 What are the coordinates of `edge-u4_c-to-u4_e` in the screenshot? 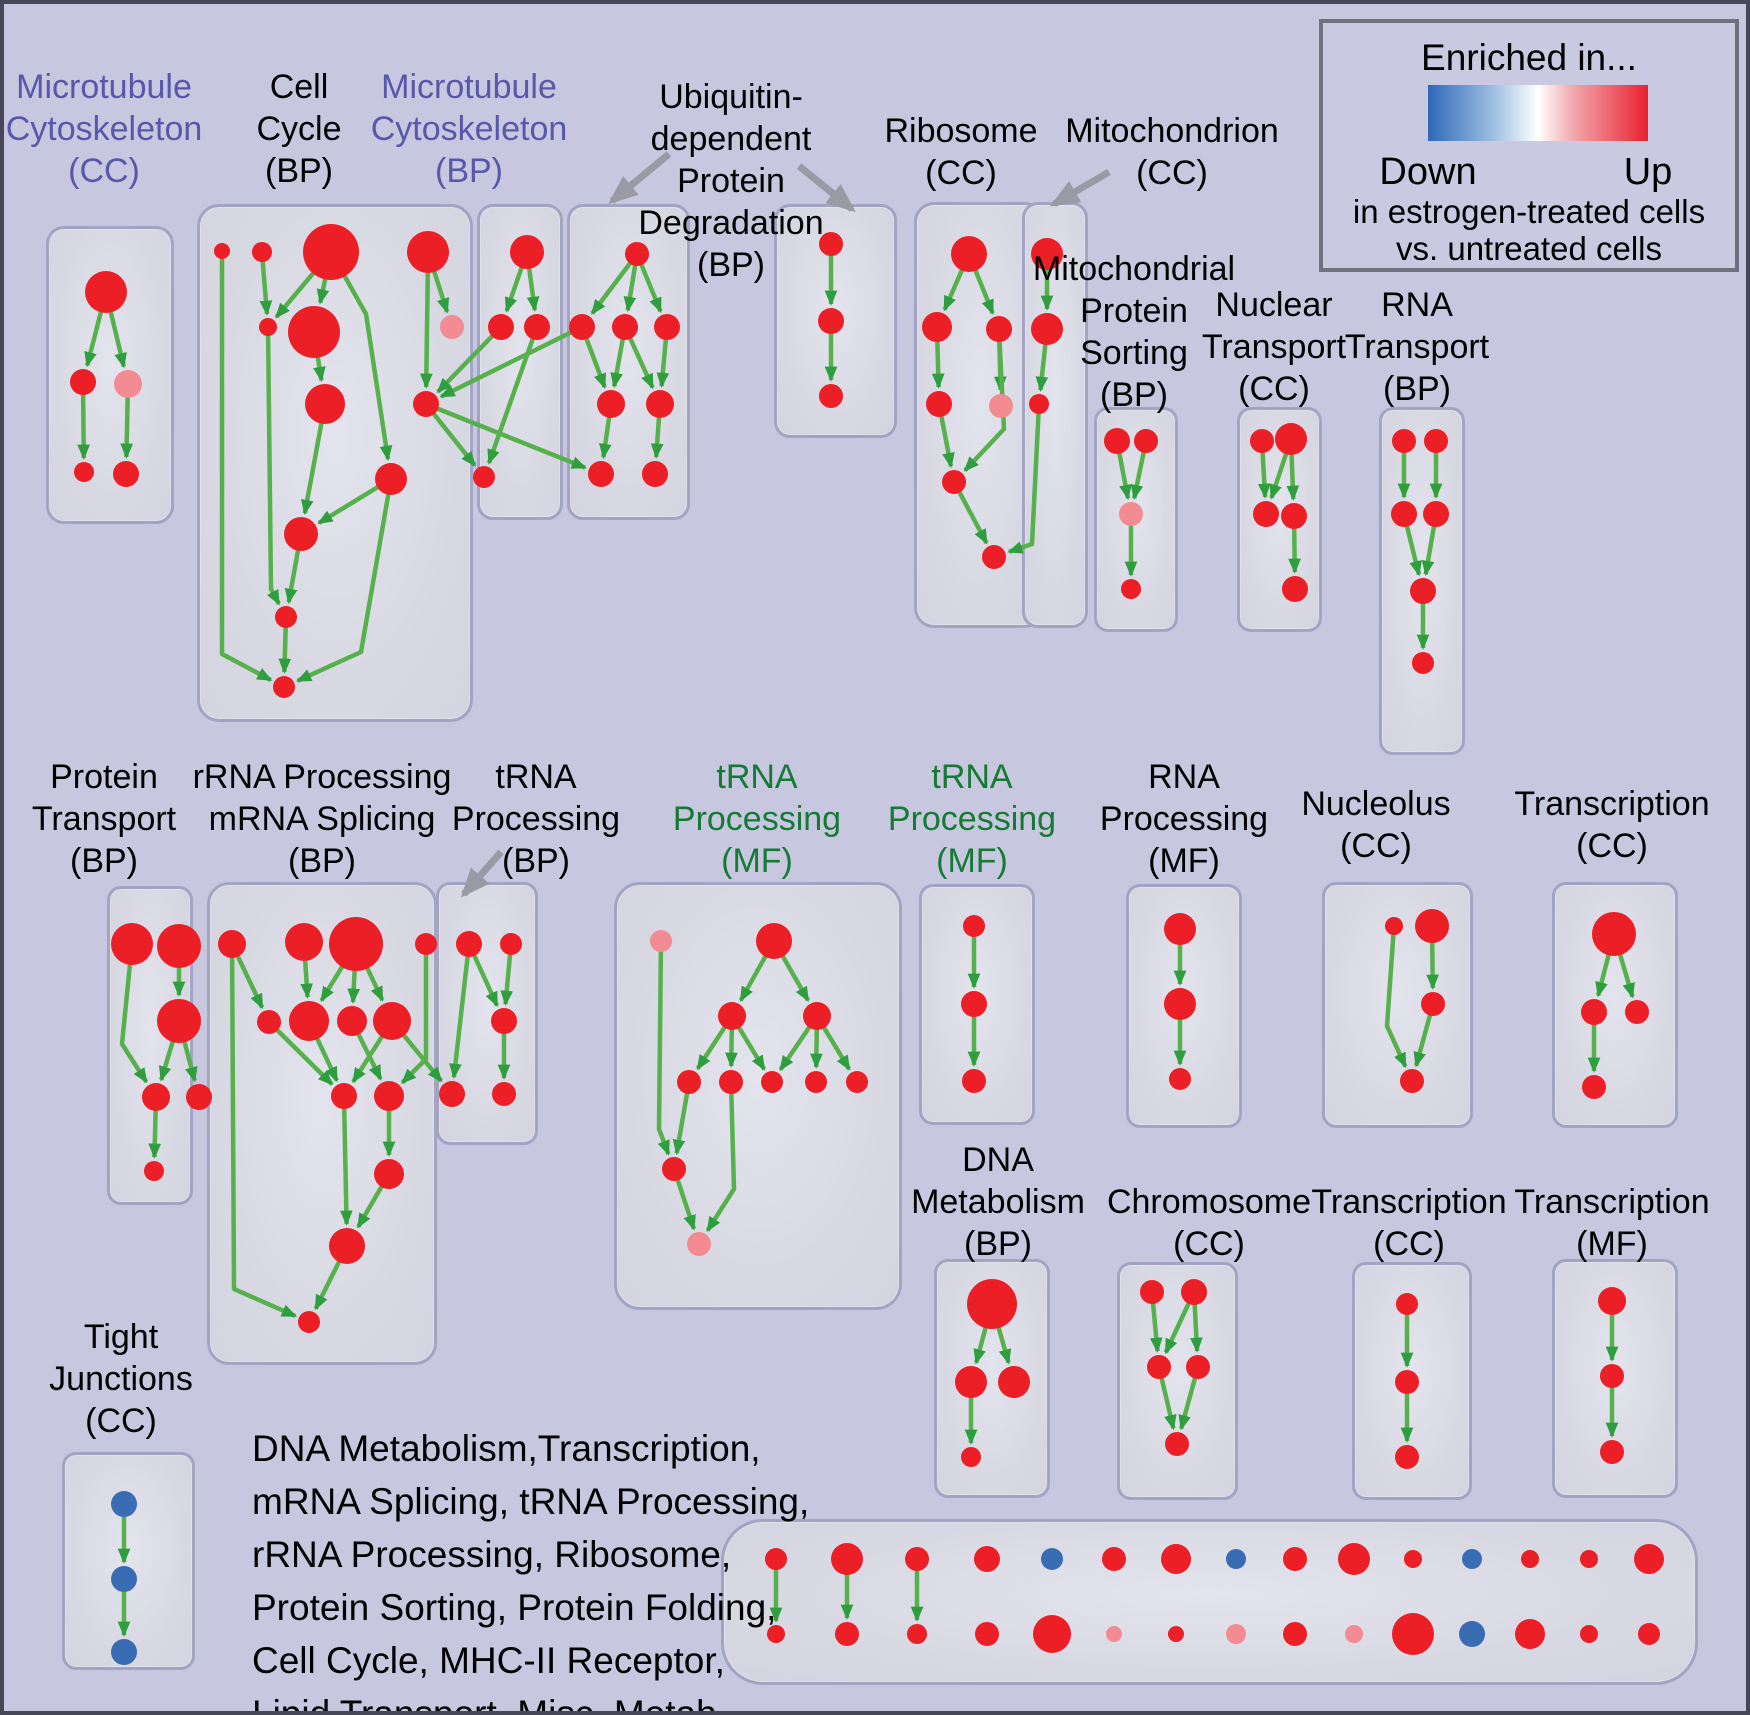 It's located at (663, 363).